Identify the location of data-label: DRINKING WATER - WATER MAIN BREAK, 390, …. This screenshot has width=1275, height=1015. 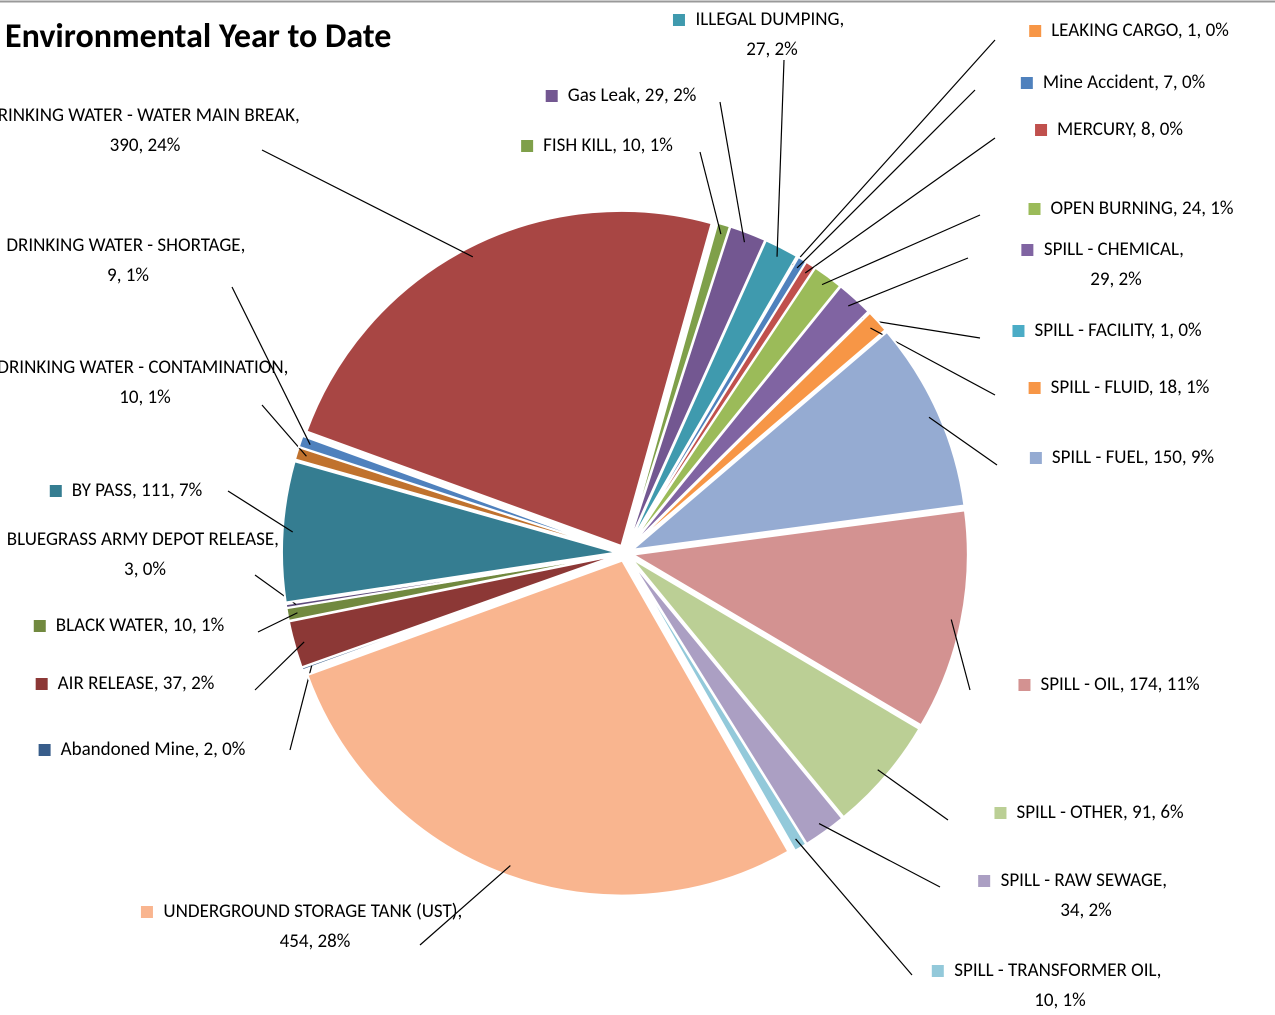
(152, 130).